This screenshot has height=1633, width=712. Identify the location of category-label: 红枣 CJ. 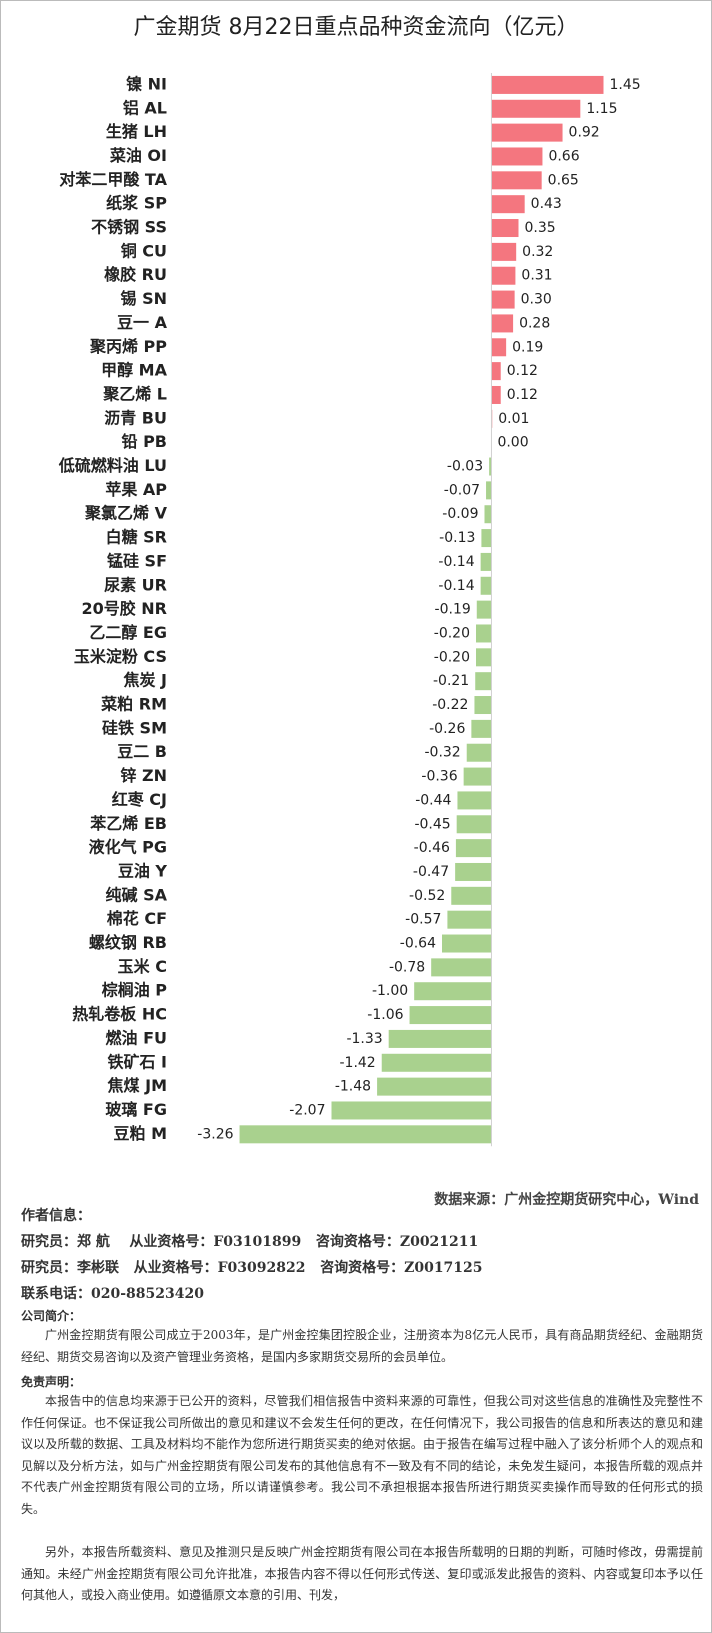
(139, 799).